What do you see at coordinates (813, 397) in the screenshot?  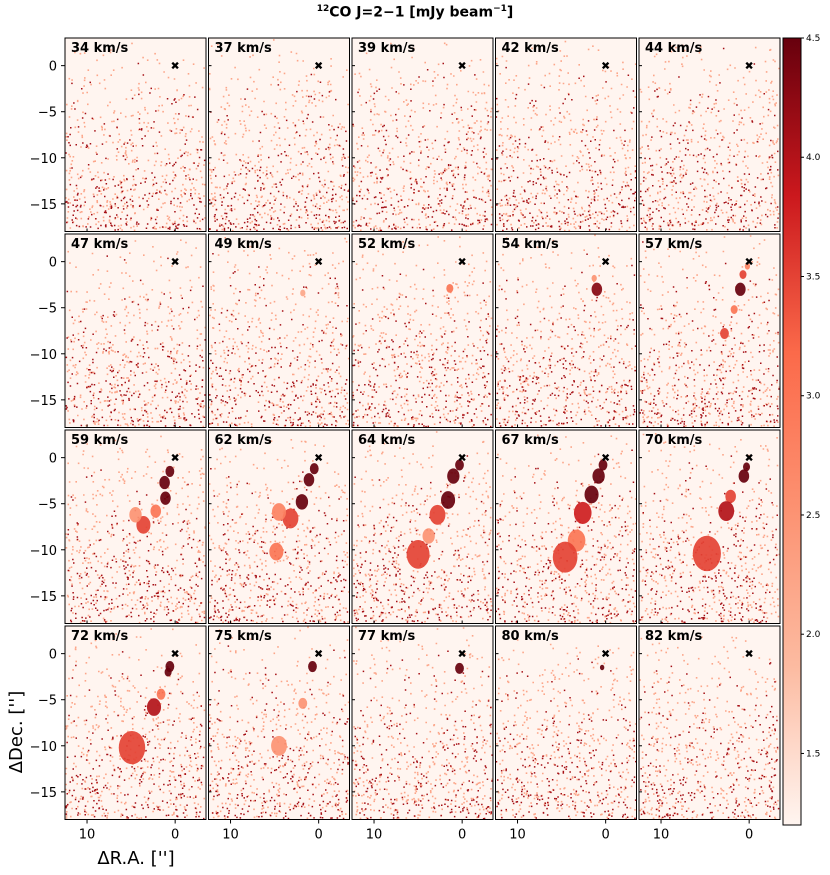 I see `colorbar-tick-label: 3.0` at bounding box center [813, 397].